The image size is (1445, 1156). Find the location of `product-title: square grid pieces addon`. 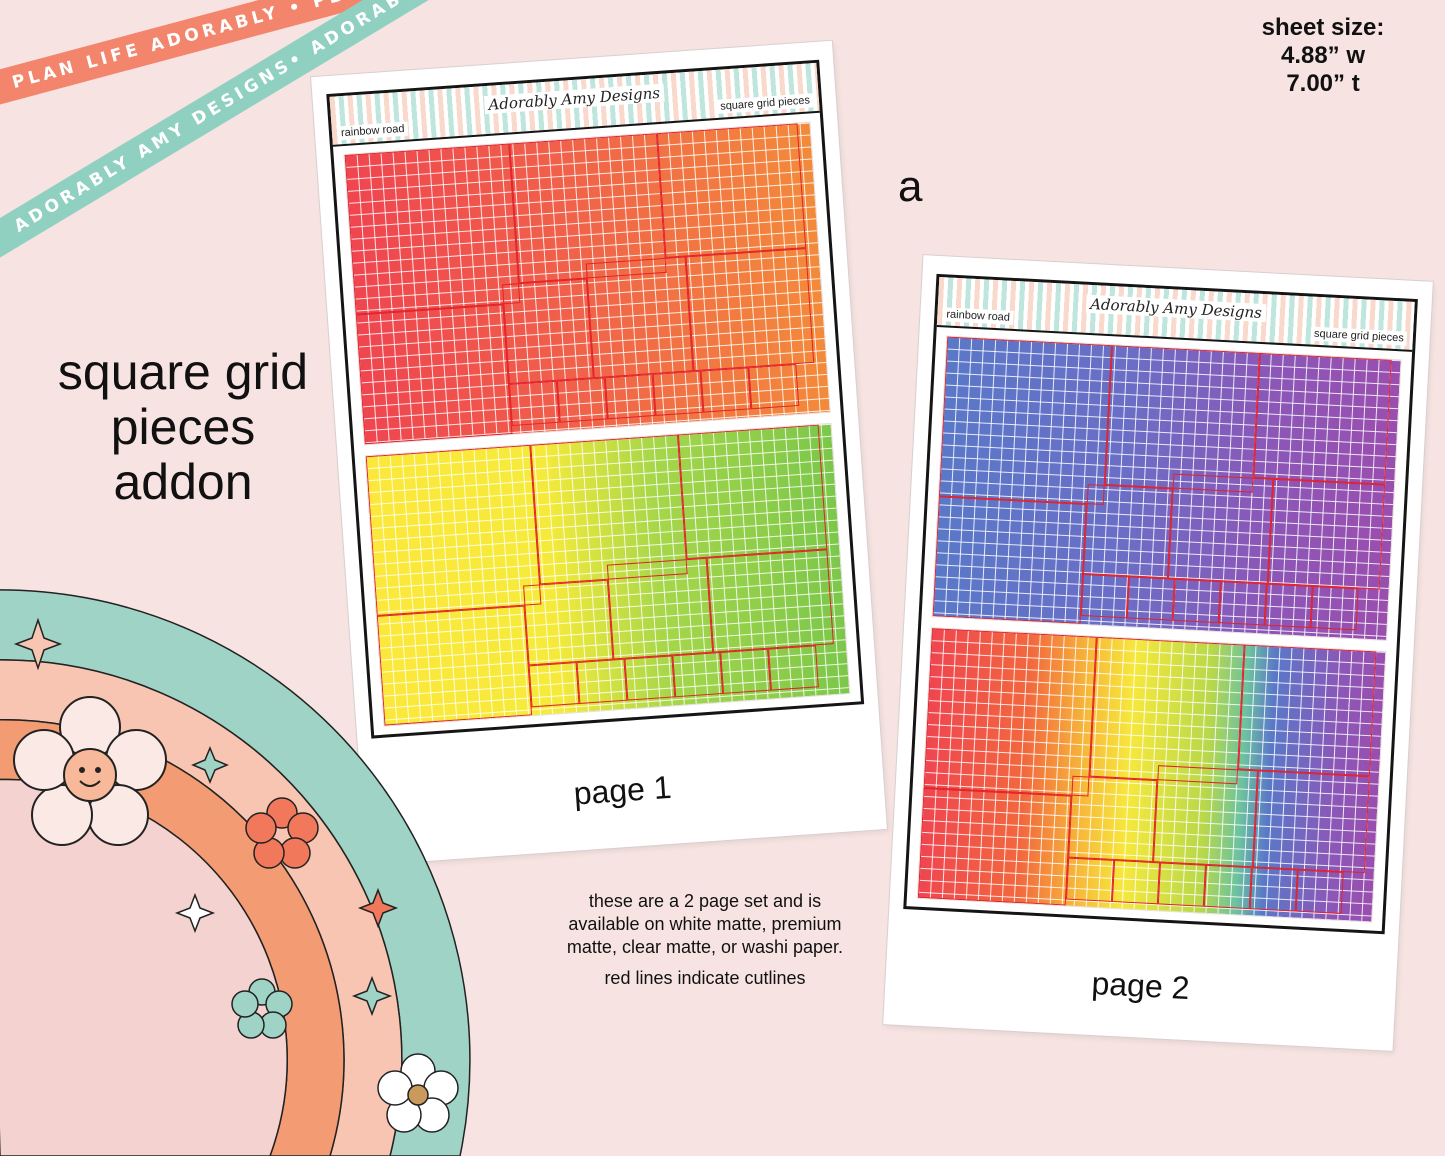

product-title: square grid pieces addon is located at coordinates (183, 427).